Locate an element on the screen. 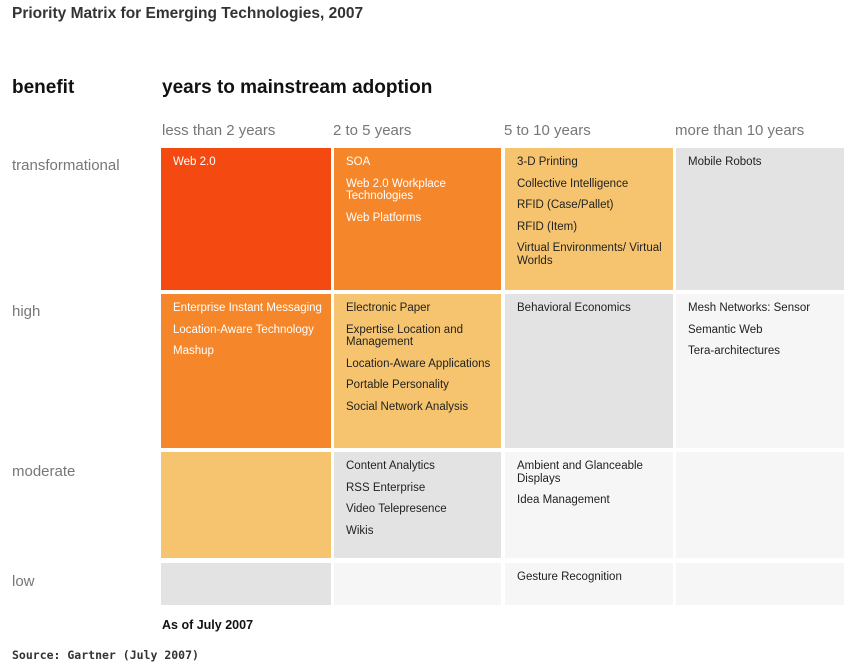 This screenshot has width=856, height=669. matrix-cell-low-col3: Gesture Recognition is located at coordinates (589, 584).